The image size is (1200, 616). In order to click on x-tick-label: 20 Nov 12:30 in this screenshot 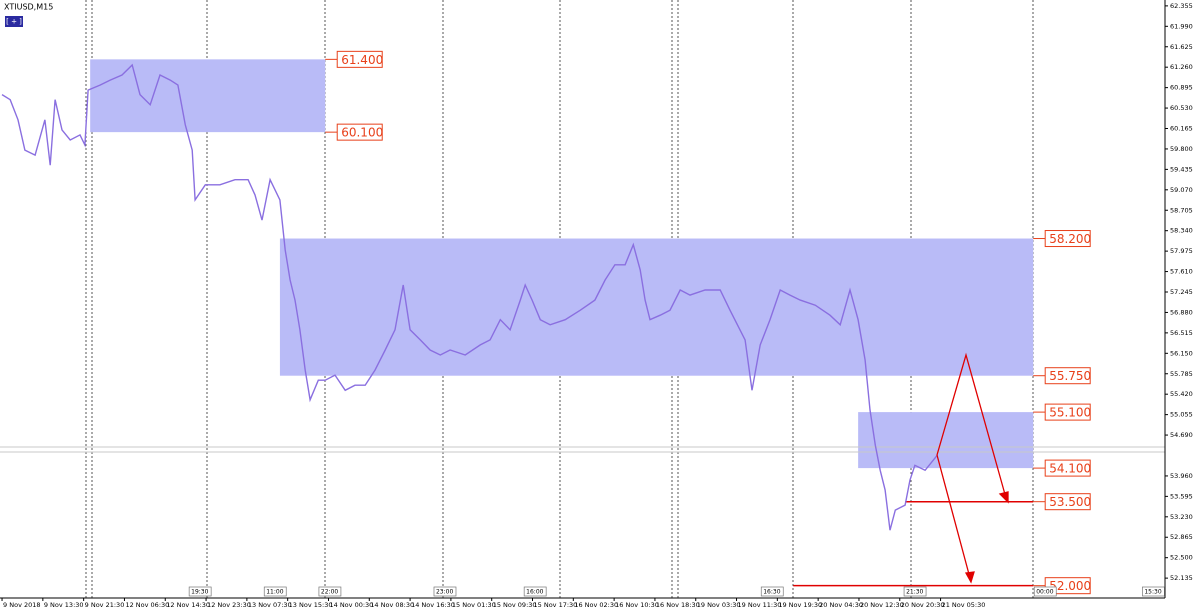, I will do `click(882, 605)`.